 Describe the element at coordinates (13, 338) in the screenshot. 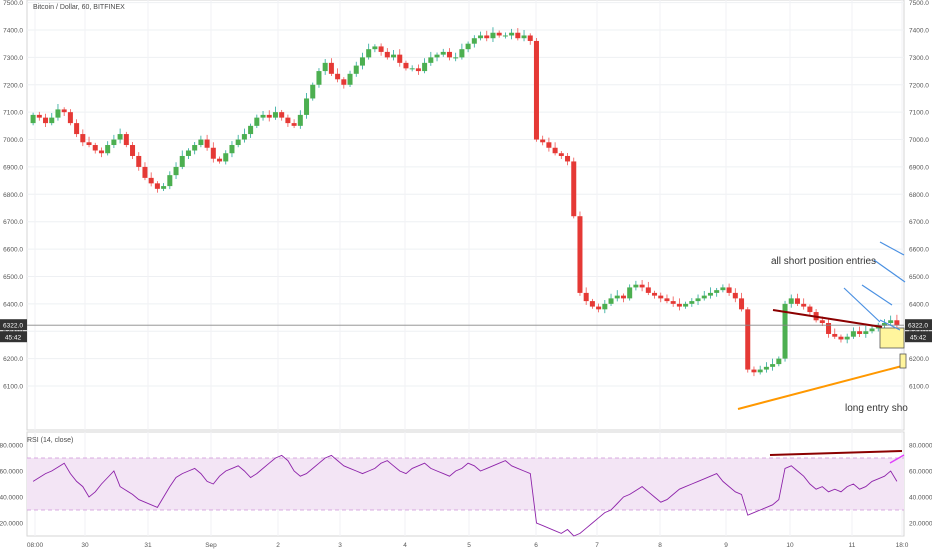

I see `countdown-label-left: 45:42` at that location.